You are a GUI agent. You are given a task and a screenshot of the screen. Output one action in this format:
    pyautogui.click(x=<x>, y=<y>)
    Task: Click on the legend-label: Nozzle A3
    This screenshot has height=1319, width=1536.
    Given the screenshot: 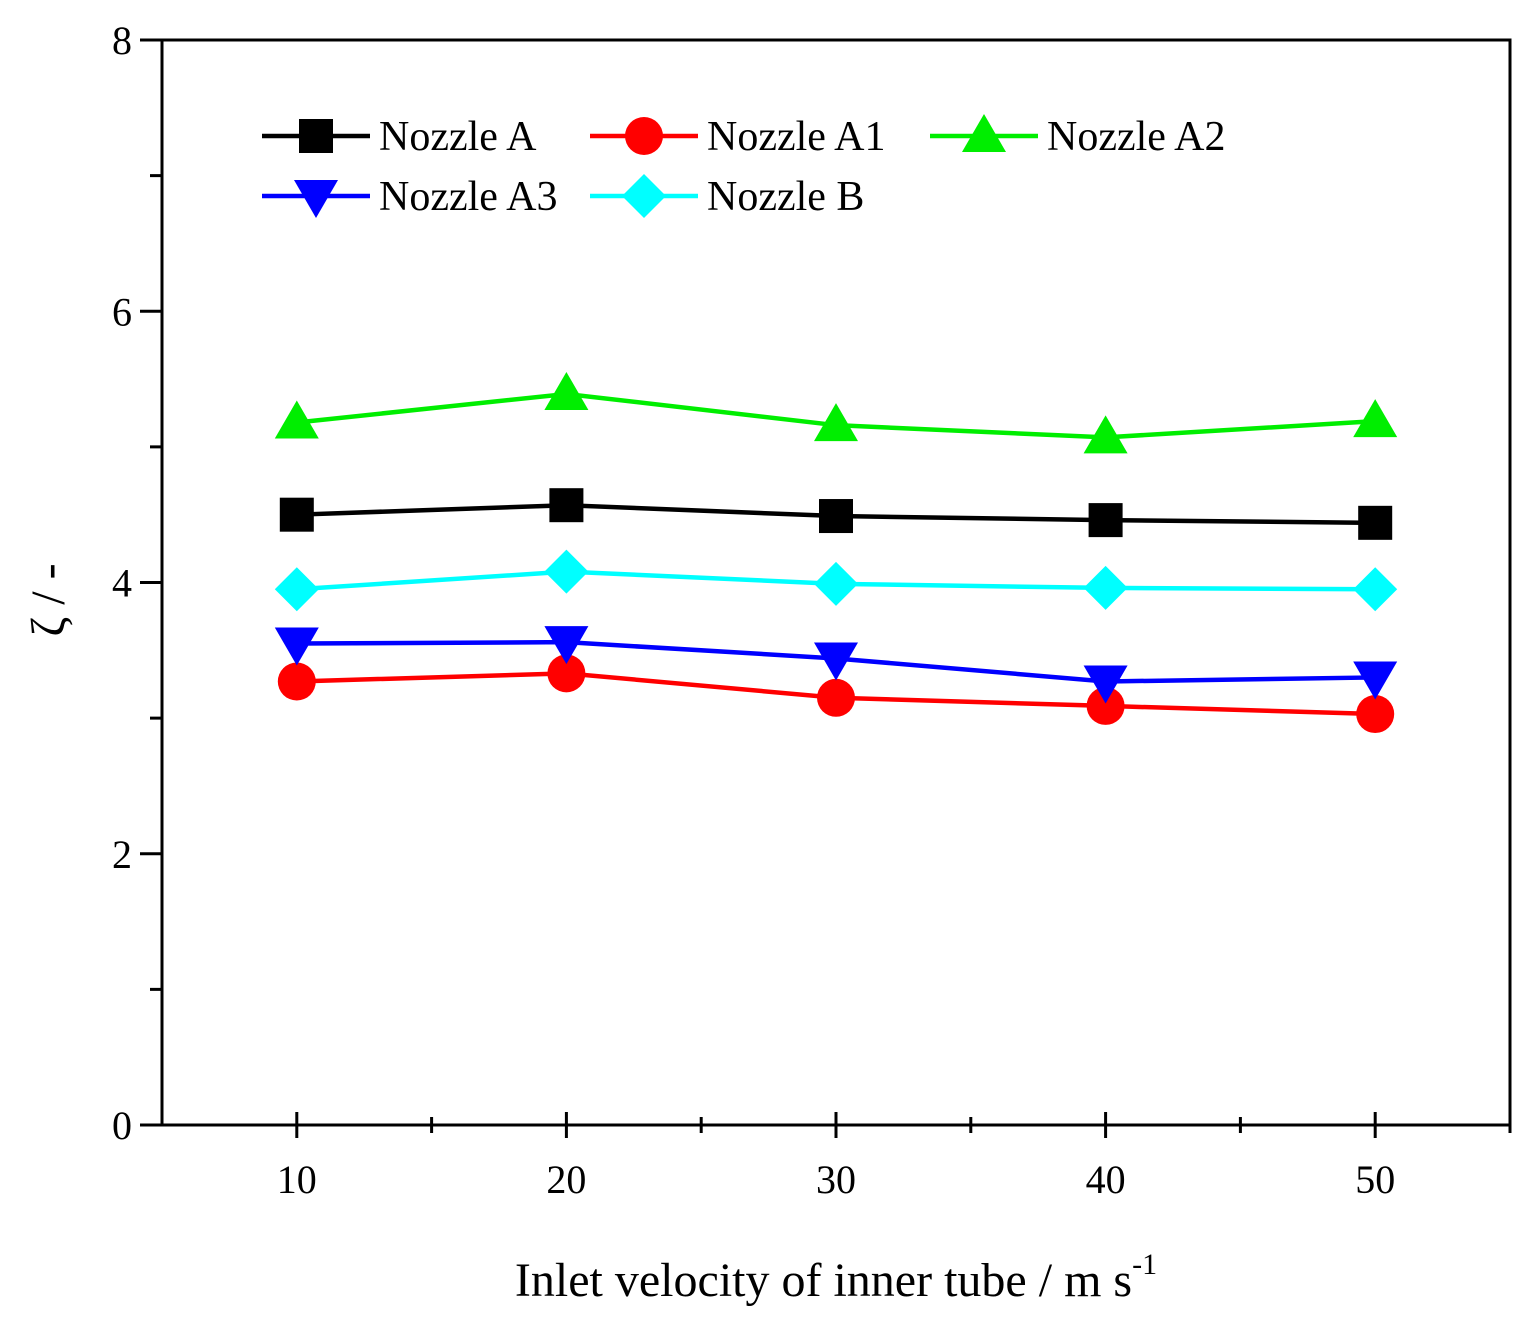 What is the action you would take?
    pyautogui.click(x=468, y=197)
    